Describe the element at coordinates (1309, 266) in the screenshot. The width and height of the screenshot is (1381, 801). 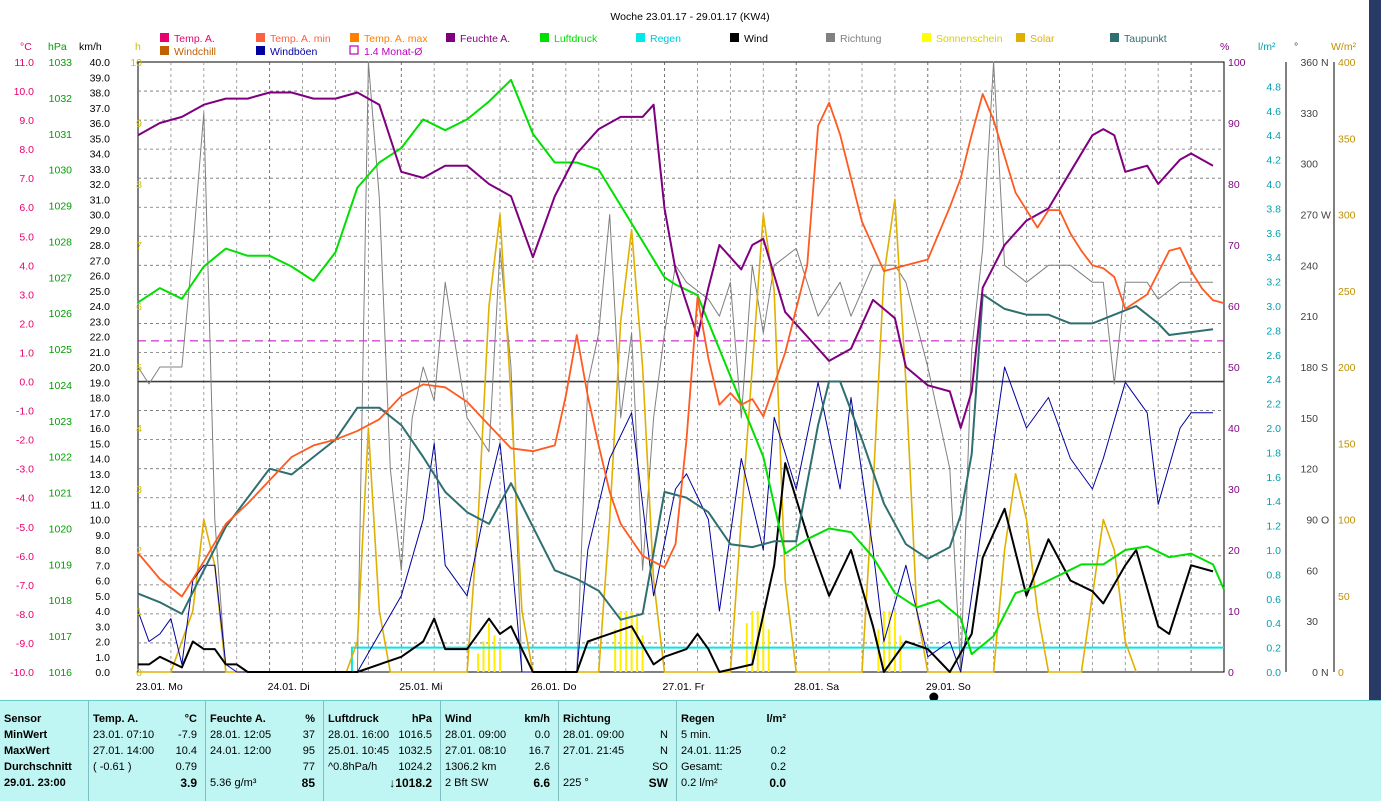
I see `direction-tick-label: 240` at that location.